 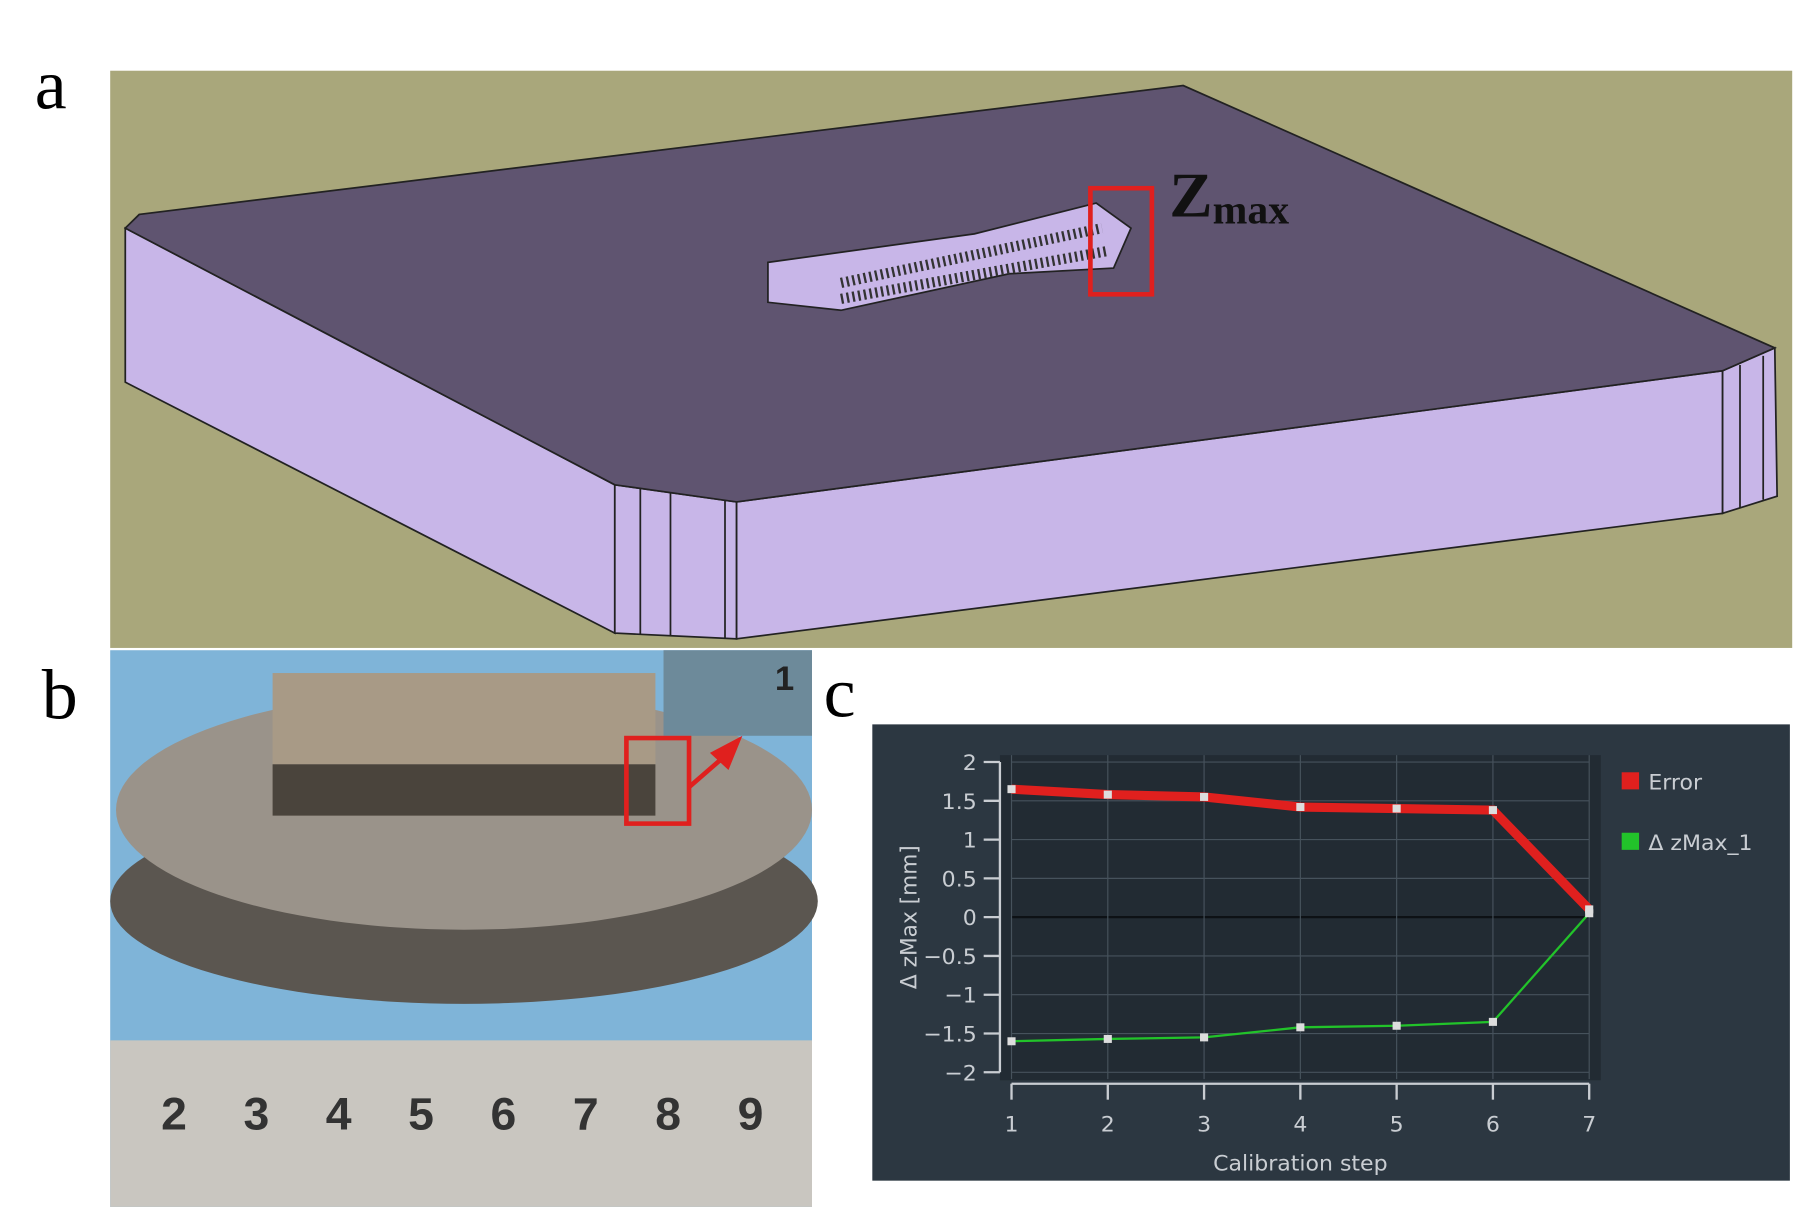 What do you see at coordinates (840, 693) in the screenshot?
I see `panel-label: c` at bounding box center [840, 693].